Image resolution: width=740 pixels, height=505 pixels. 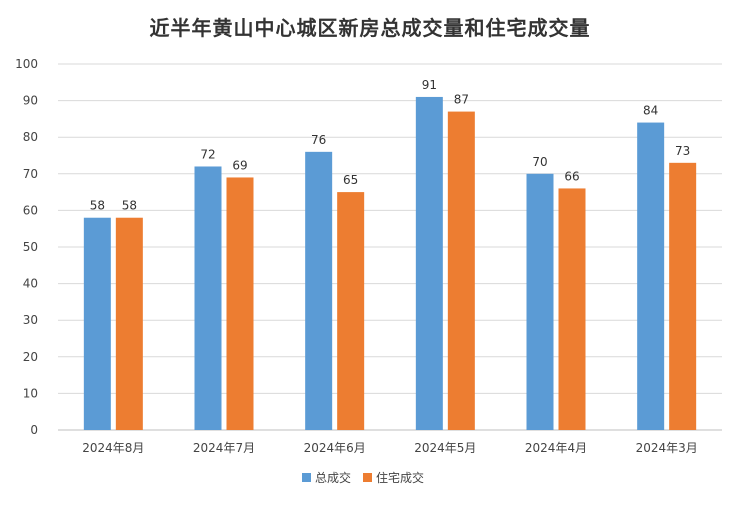 What do you see at coordinates (682, 151) in the screenshot?
I see `data-label: 73` at bounding box center [682, 151].